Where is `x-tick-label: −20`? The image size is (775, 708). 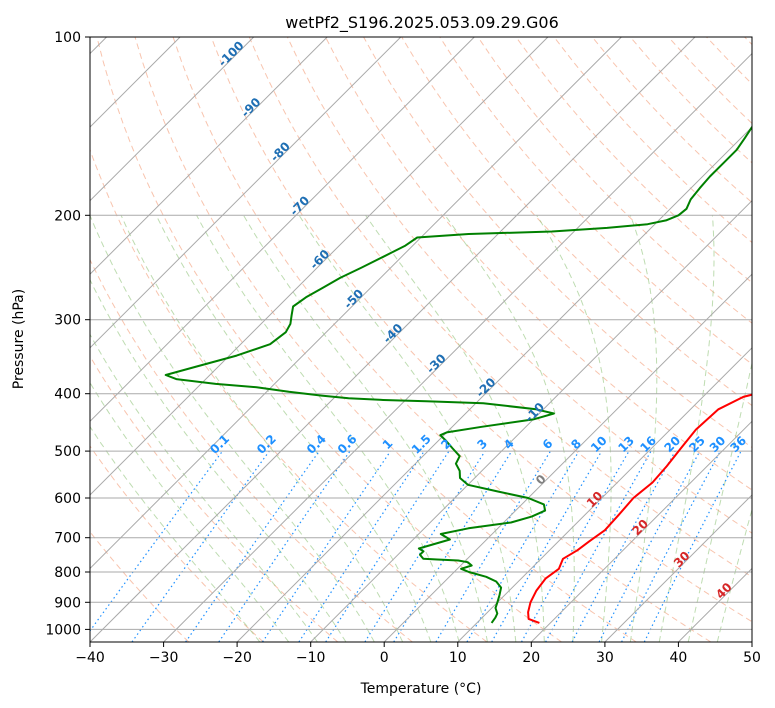 x-tick-label: −20 is located at coordinates (237, 658).